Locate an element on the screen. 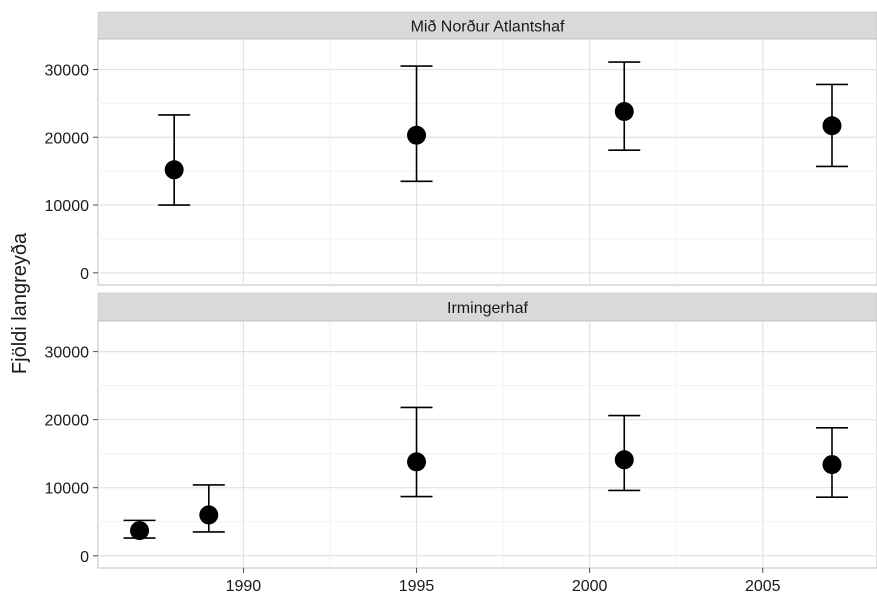 The width and height of the screenshot is (877, 603). panel-strip is located at coordinates (487, 25).